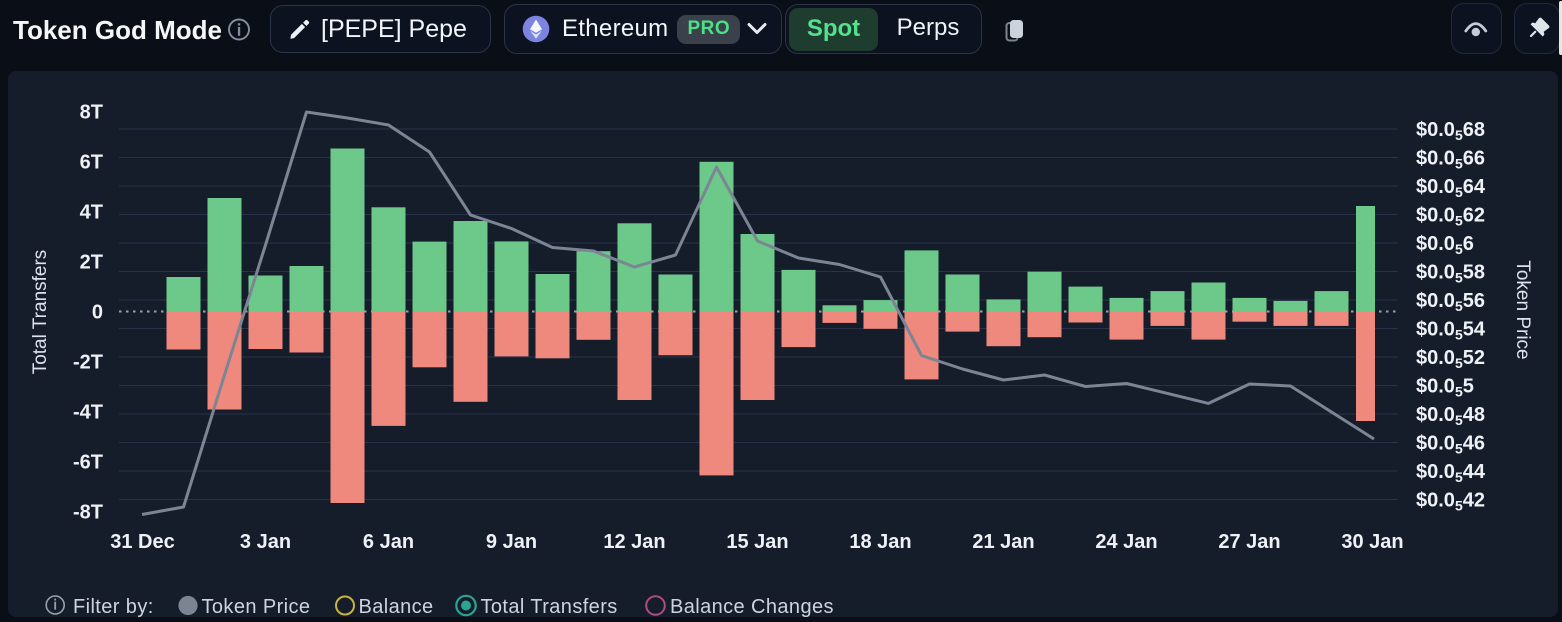 The height and width of the screenshot is (622, 1562). Describe the element at coordinates (1450, 502) in the screenshot. I see `svg-text: $0.0542` at that location.